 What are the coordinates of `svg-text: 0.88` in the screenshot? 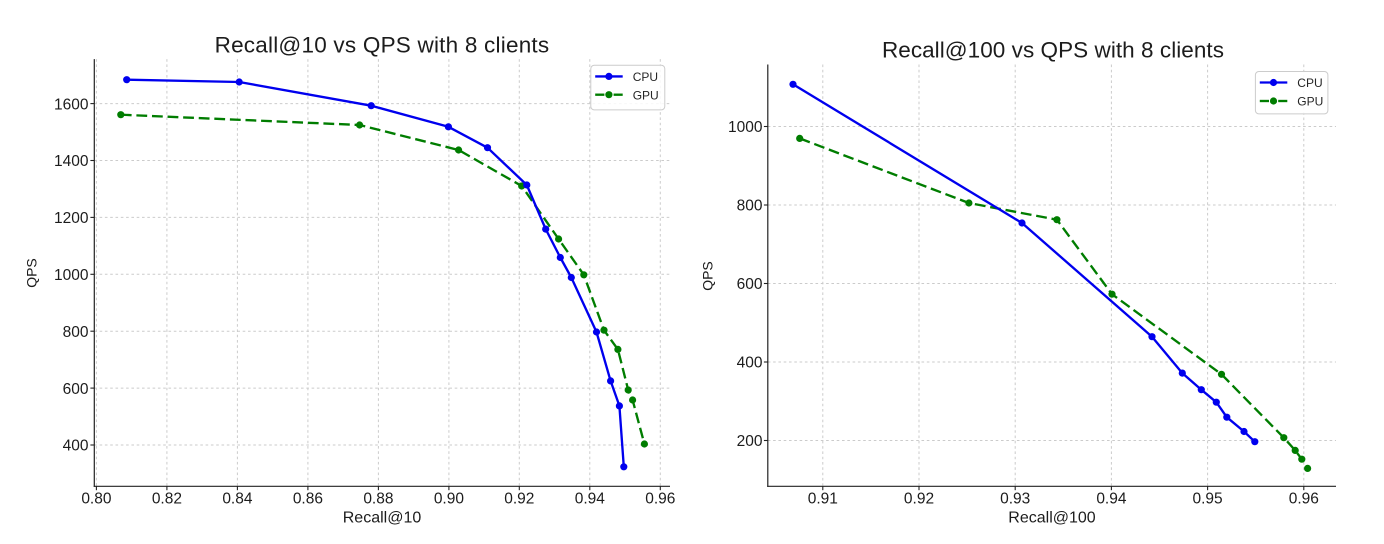 It's located at (378, 499).